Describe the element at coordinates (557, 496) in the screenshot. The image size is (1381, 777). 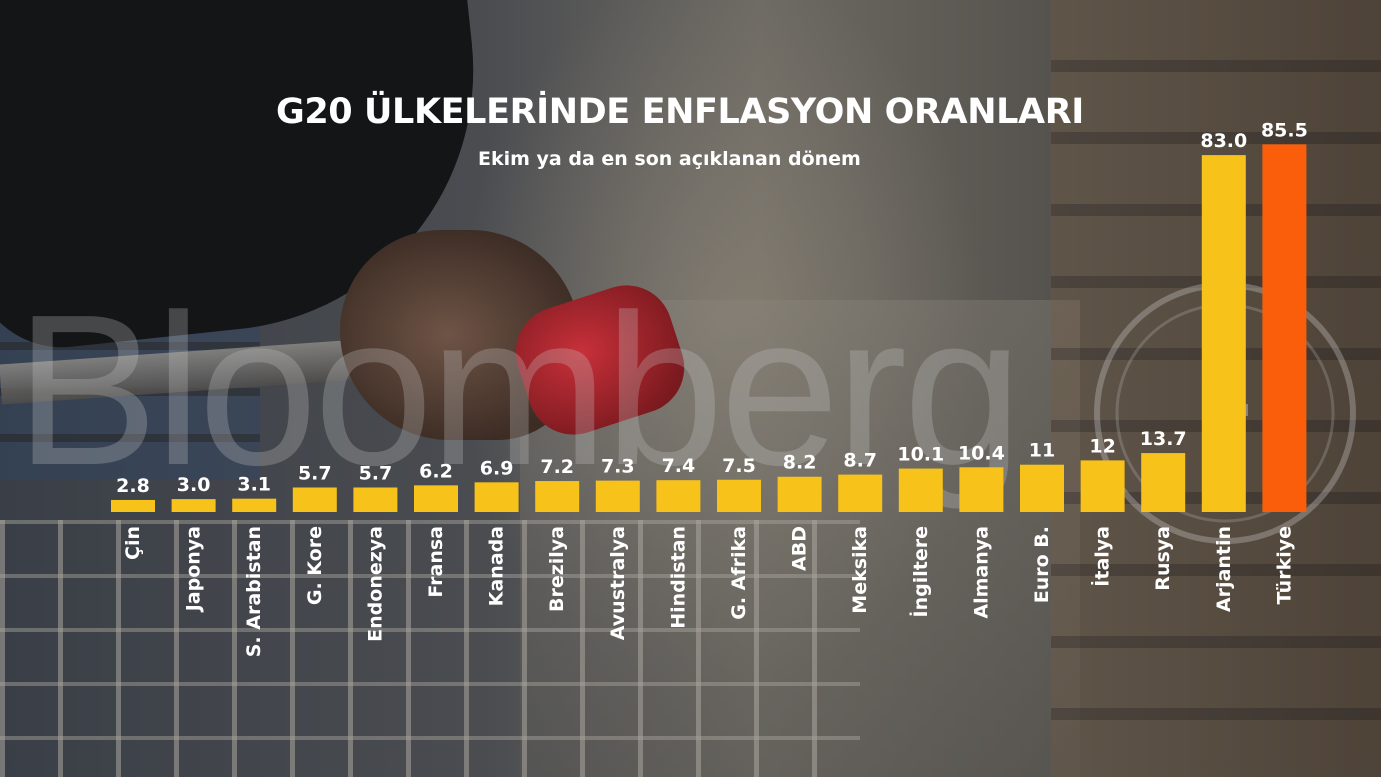
I see `bar-Brezilya` at that location.